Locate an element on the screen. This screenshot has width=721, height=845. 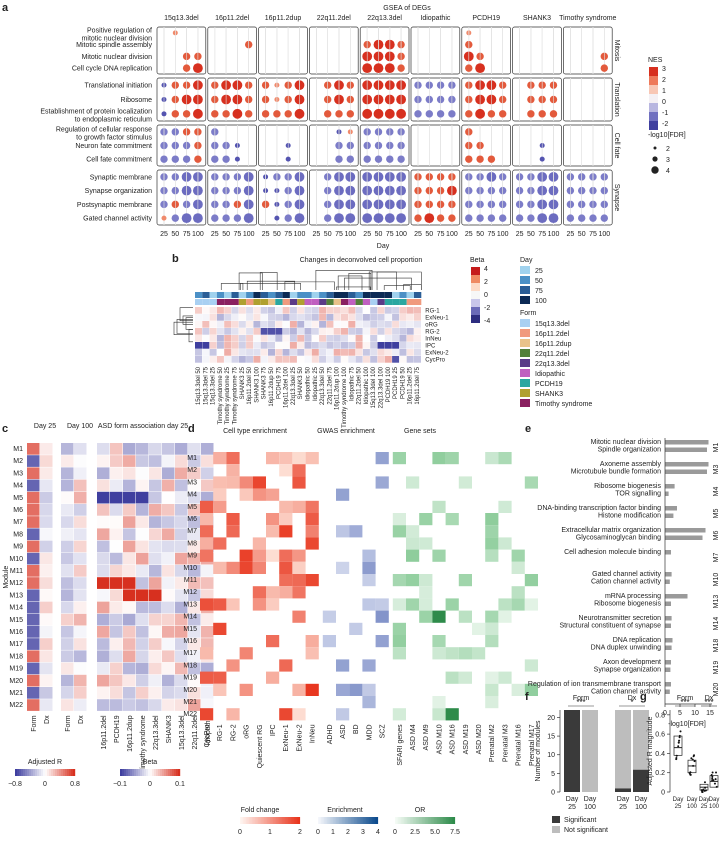
form-label: 22q11.2del is located at coordinates (552, 354).